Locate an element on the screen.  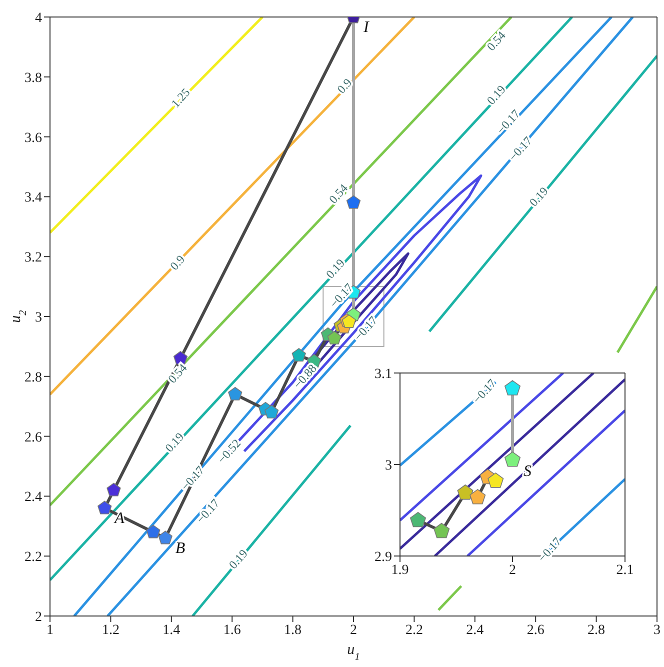
y-tick-label: 2 is located at coordinates (38, 617).